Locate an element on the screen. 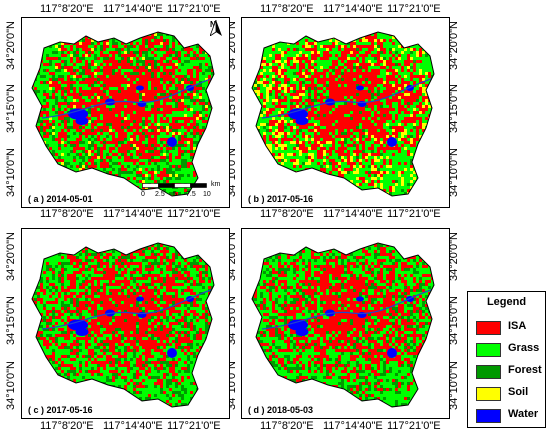 This screenshot has width=550, height=435. legend-item-forest: Forest is located at coordinates (509, 371).